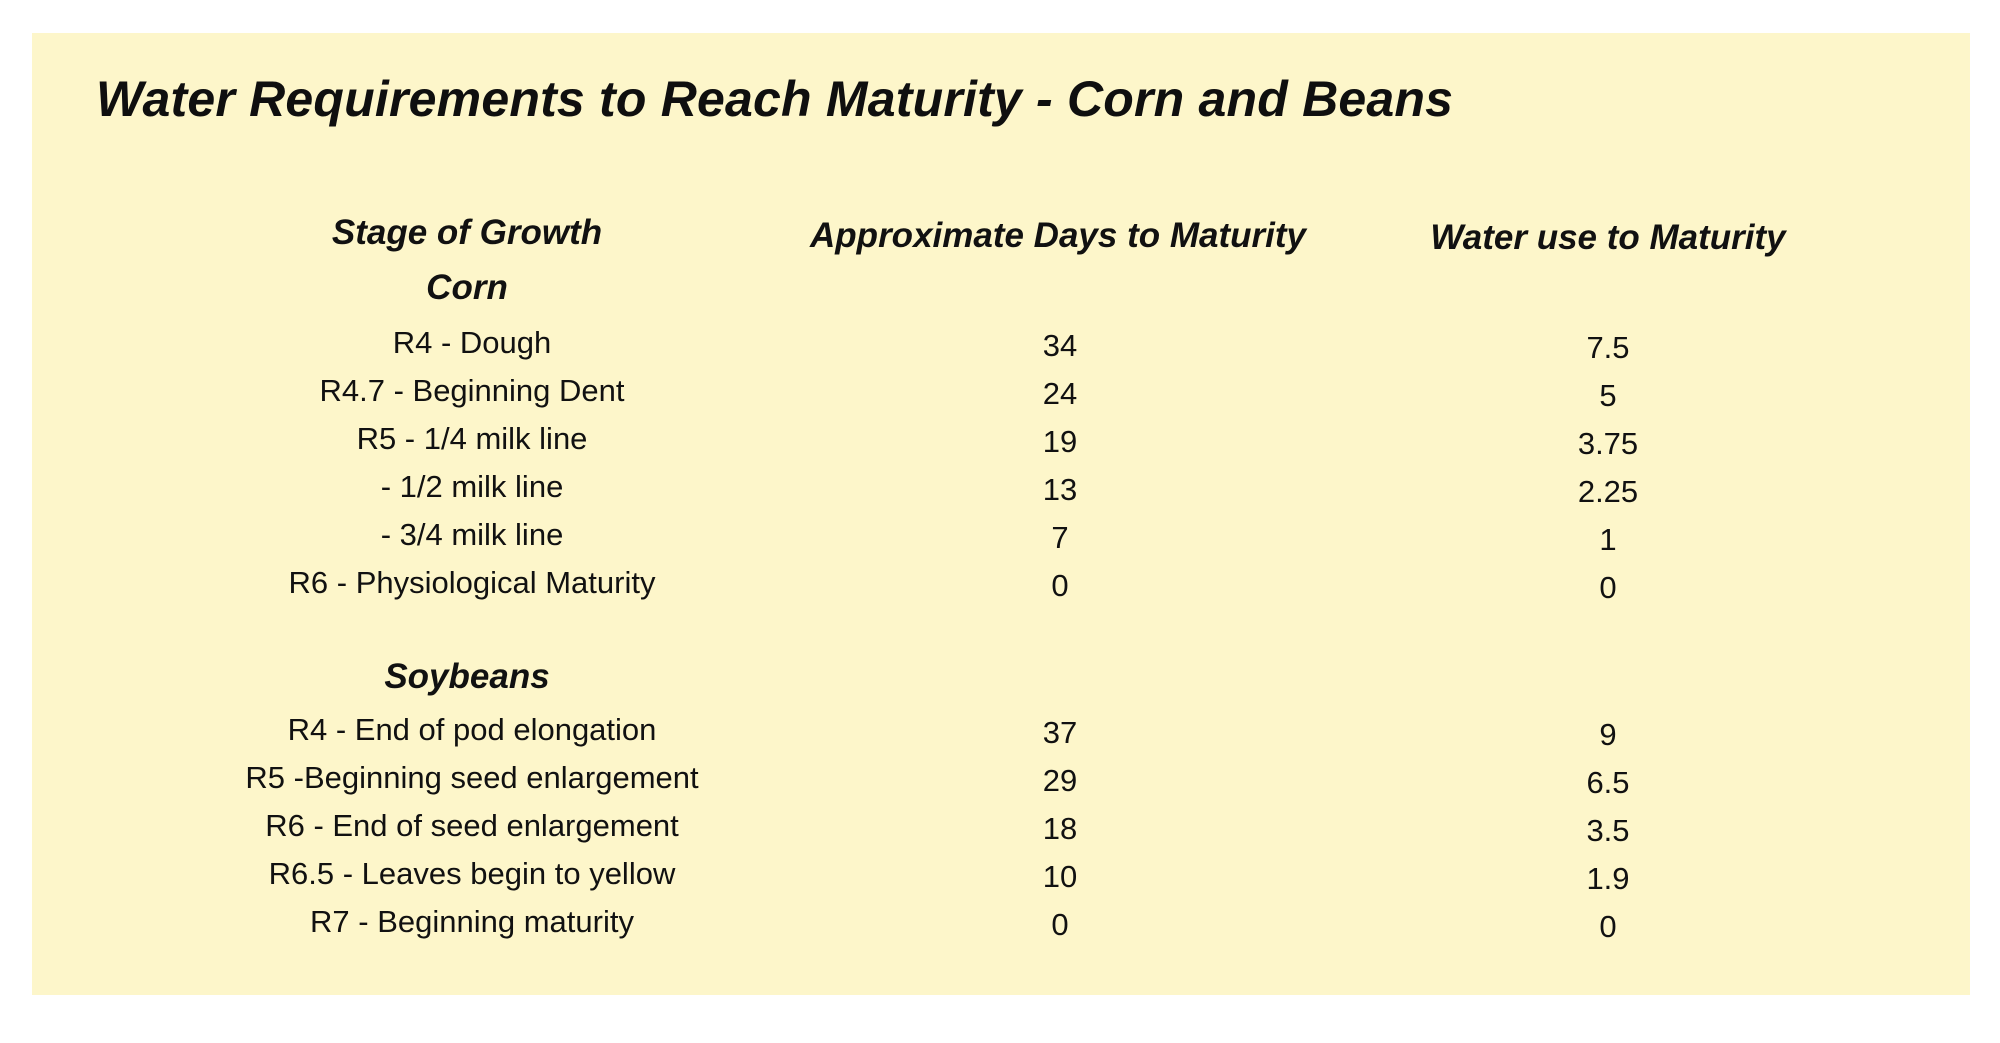 This screenshot has width=2000, height=1043. What do you see at coordinates (1060, 732) in the screenshot?
I see `days-cell: 37` at bounding box center [1060, 732].